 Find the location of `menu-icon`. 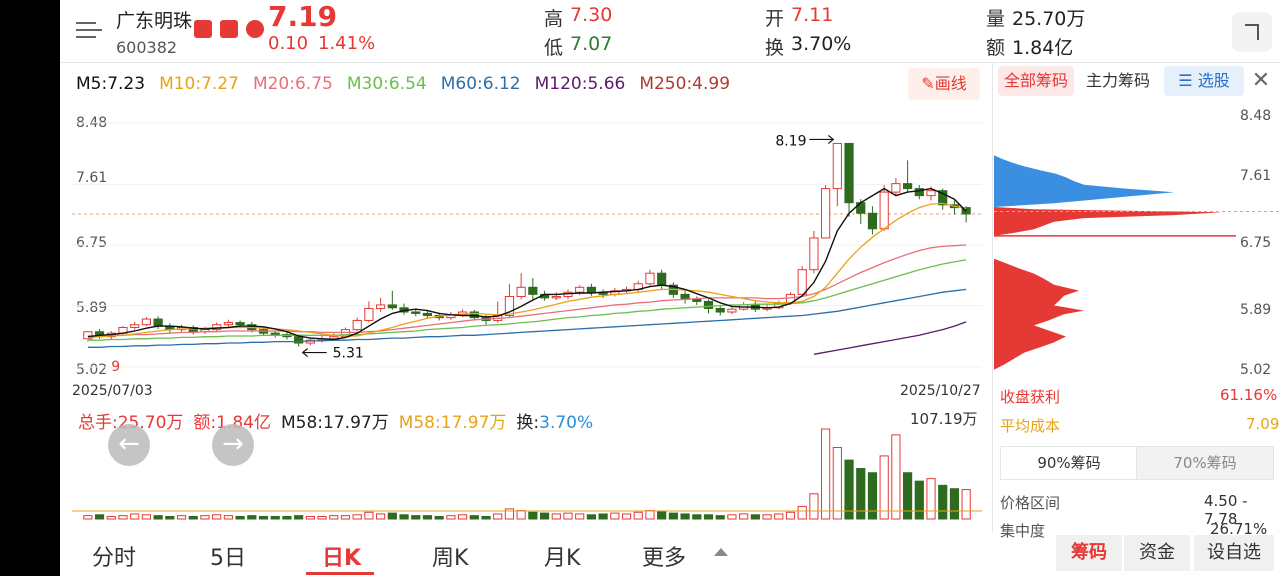

menu-icon is located at coordinates (89, 30).